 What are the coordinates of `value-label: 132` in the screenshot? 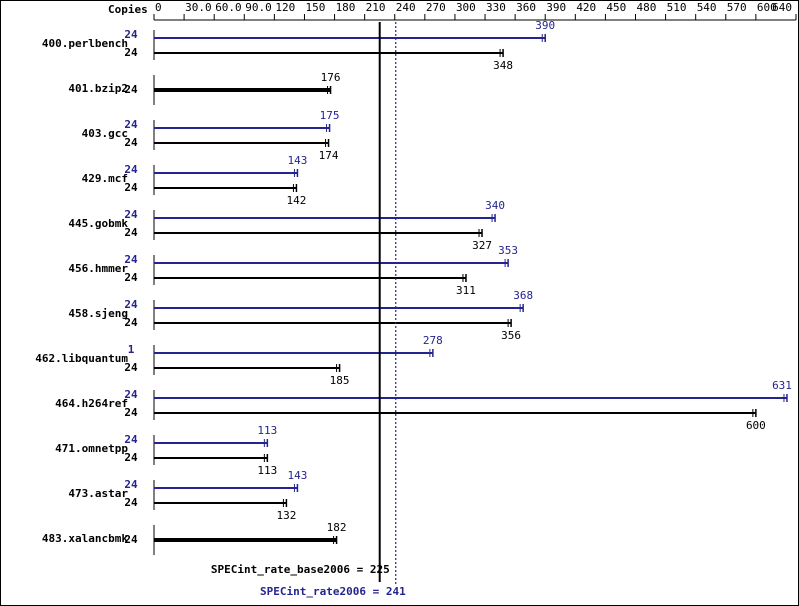 It's located at (286, 515).